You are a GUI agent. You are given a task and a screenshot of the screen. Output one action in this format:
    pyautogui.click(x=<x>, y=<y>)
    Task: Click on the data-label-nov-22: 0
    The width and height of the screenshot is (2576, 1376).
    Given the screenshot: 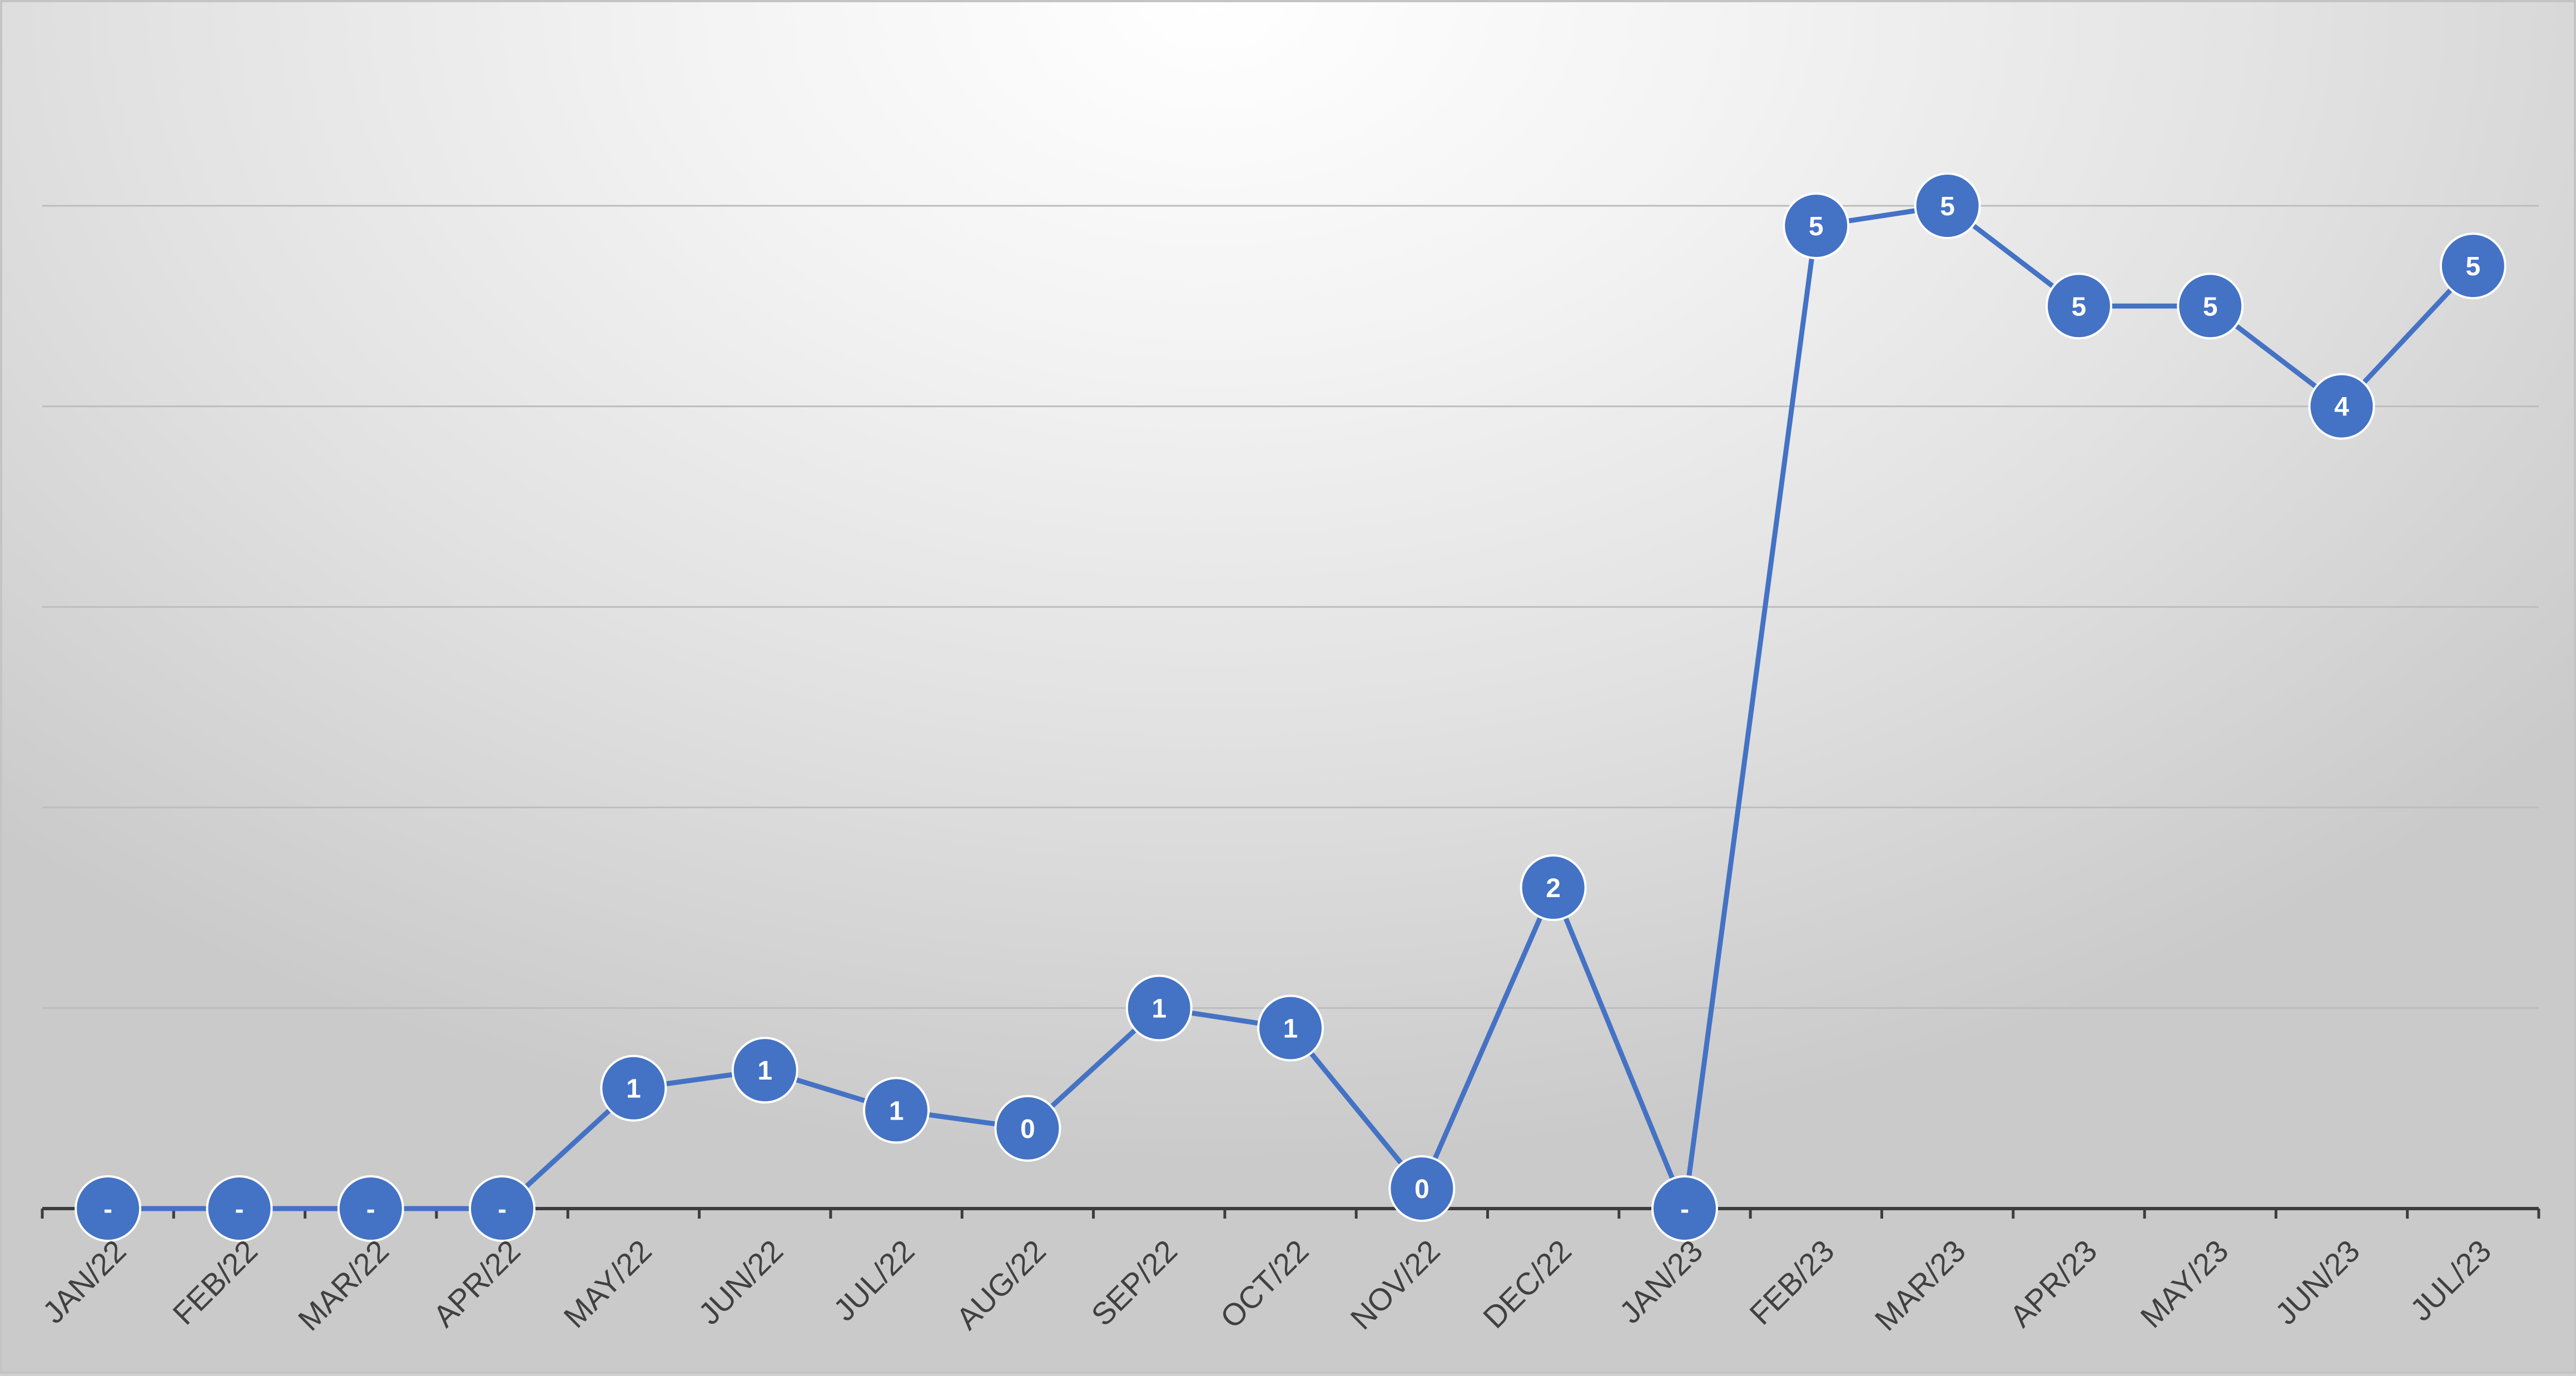 What is the action you would take?
    pyautogui.click(x=1422, y=1189)
    